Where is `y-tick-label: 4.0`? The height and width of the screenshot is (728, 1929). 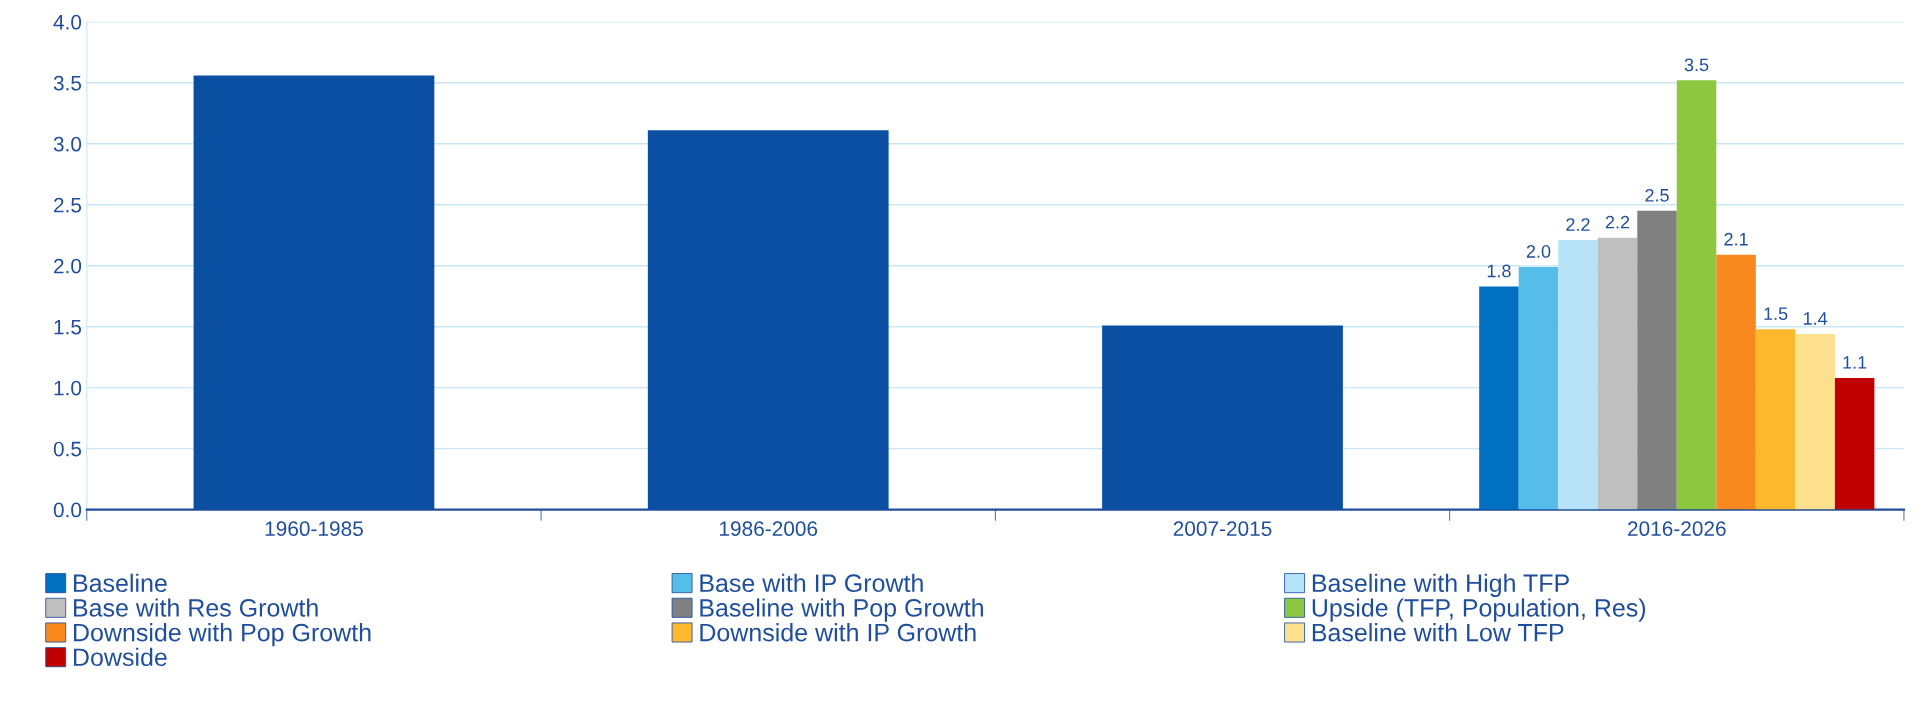
y-tick-label: 4.0 is located at coordinates (67, 22).